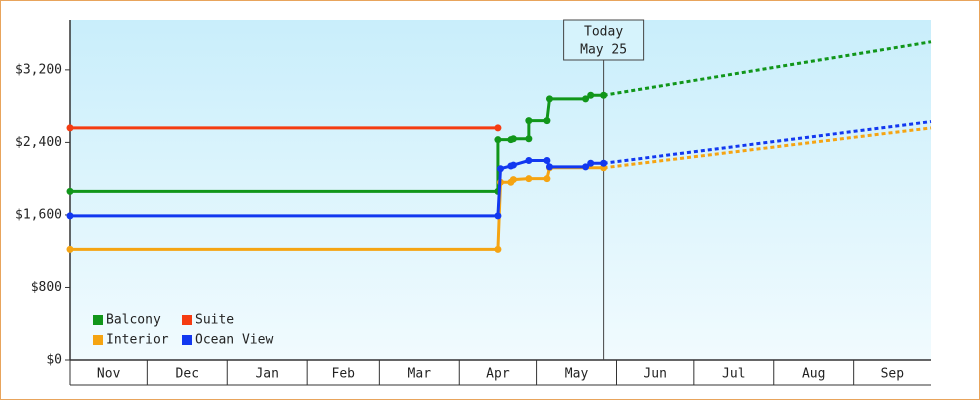  What do you see at coordinates (38, 142) in the screenshot?
I see `y-tick-label: $2,400` at bounding box center [38, 142].